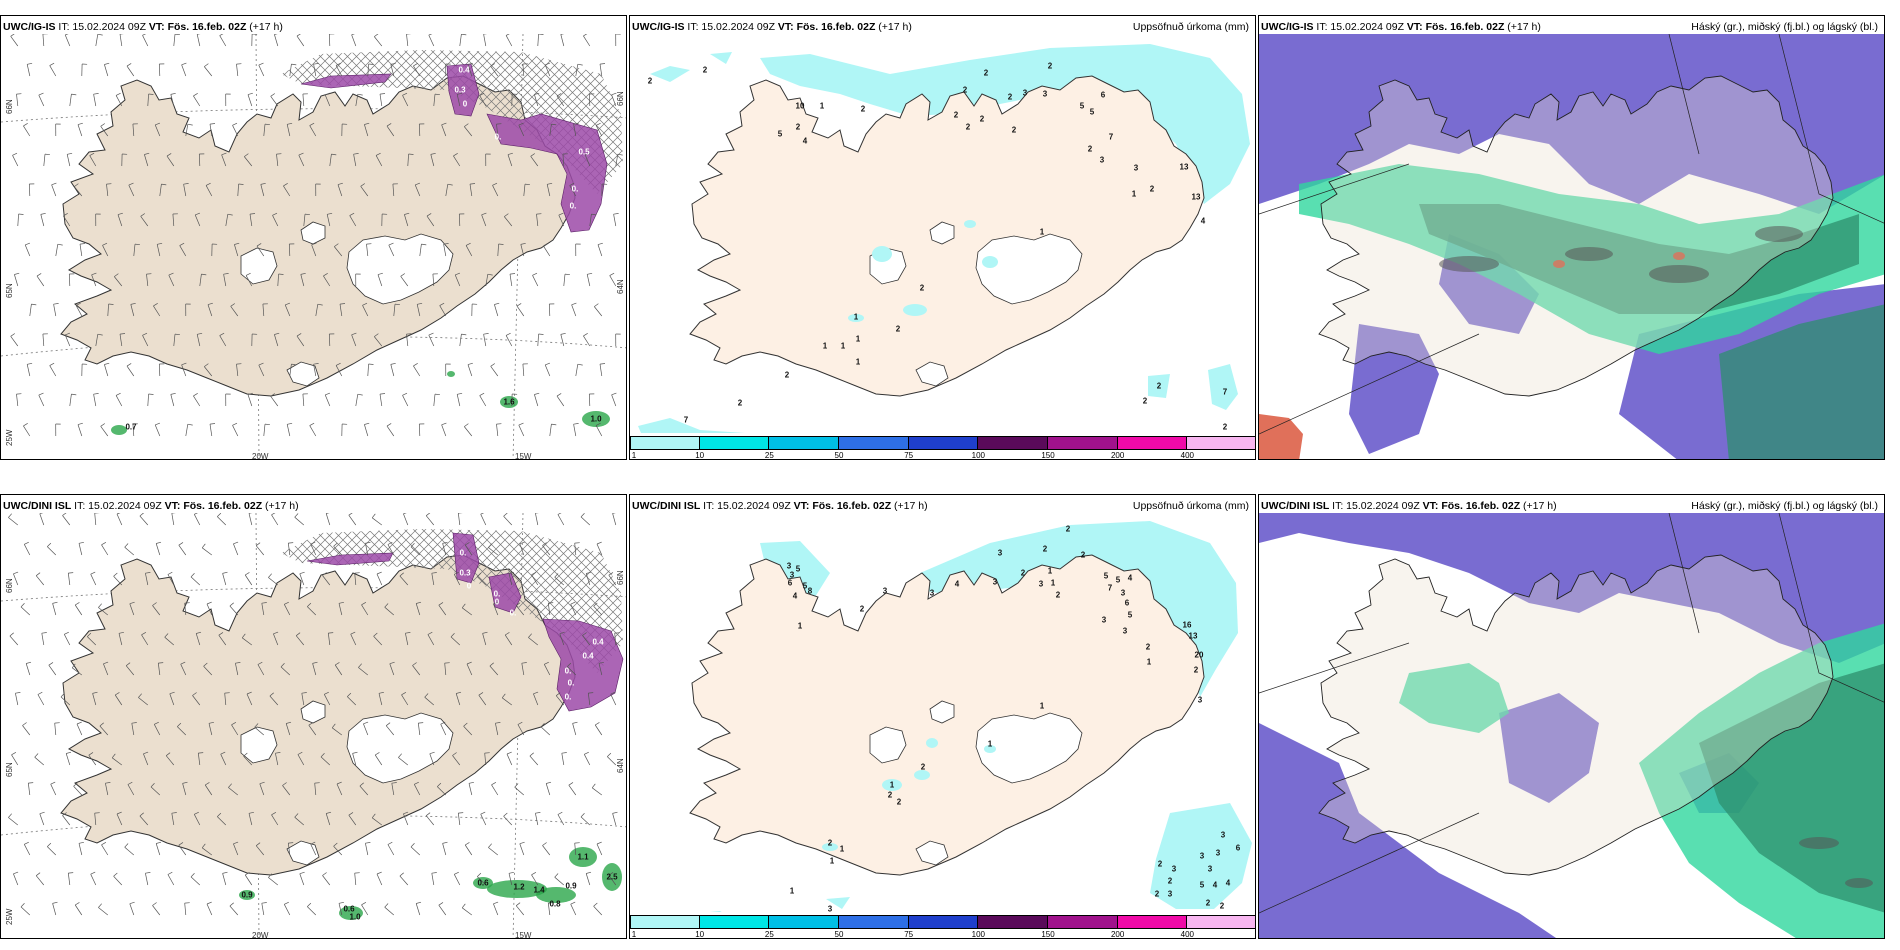  I want to click on map-value-label: 7, so click(1110, 588).